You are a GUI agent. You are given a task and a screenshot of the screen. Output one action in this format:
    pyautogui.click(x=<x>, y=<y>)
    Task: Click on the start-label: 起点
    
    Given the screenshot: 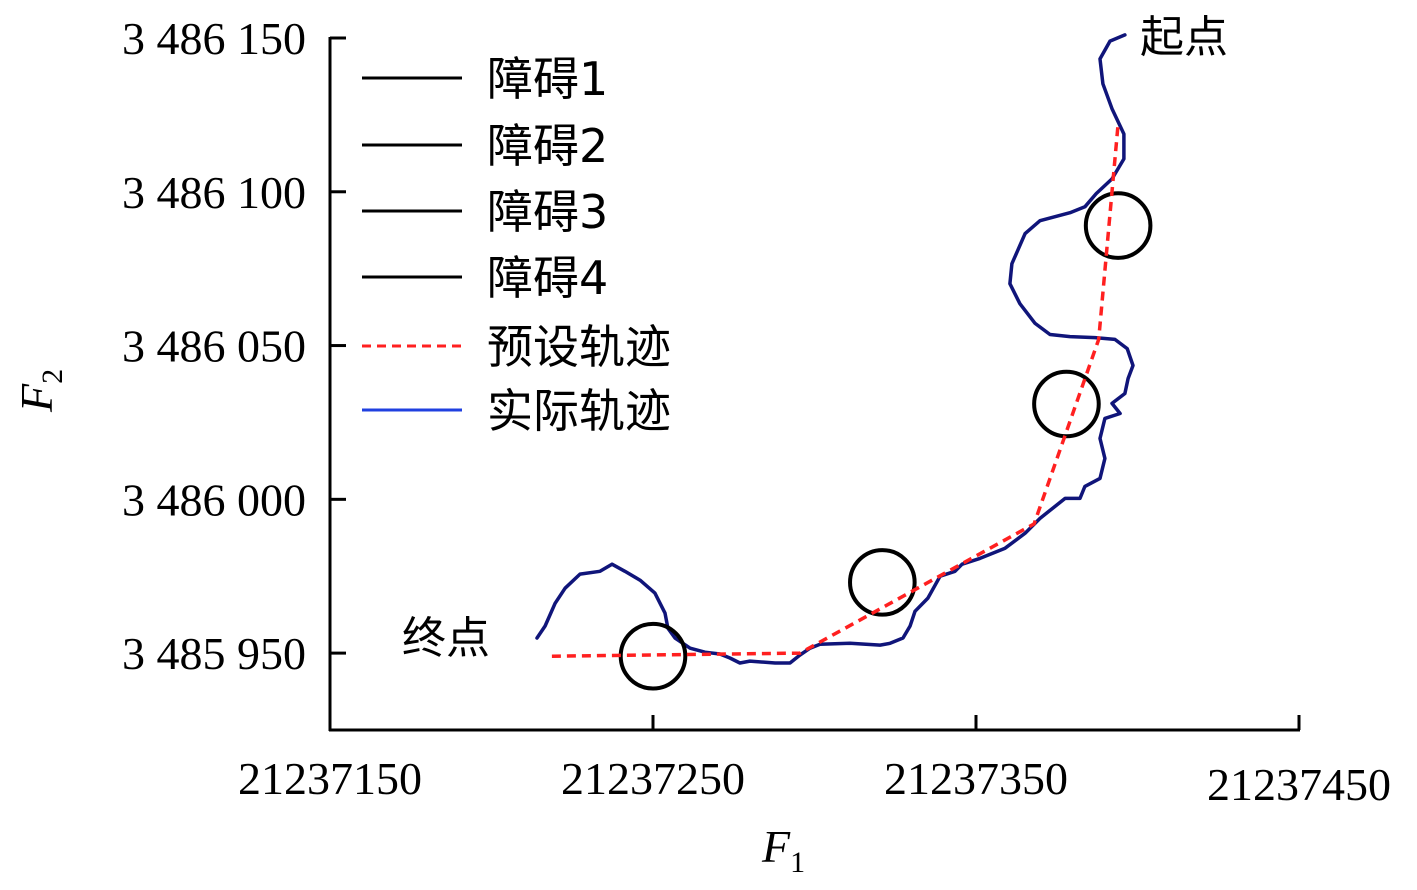 What is the action you would take?
    pyautogui.click(x=1184, y=37)
    